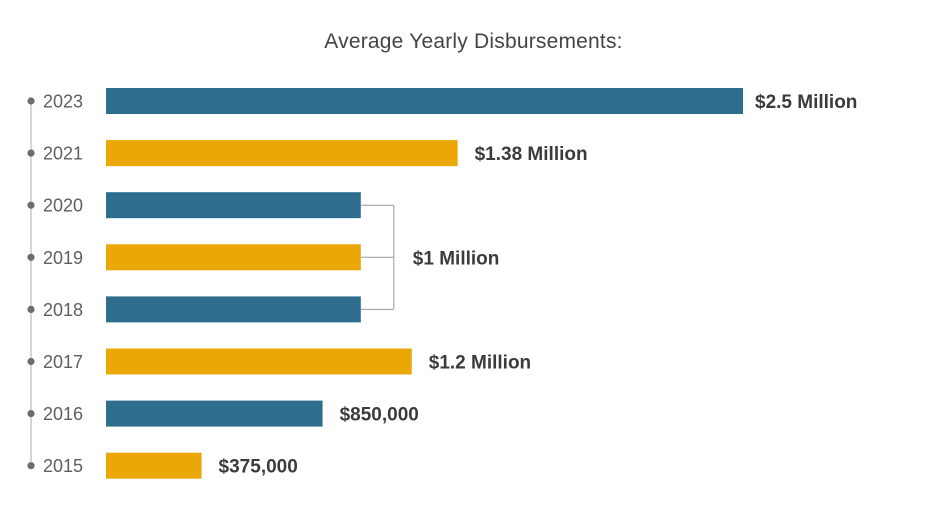  Describe the element at coordinates (31, 257) in the screenshot. I see `timeline-dot-2019` at that location.